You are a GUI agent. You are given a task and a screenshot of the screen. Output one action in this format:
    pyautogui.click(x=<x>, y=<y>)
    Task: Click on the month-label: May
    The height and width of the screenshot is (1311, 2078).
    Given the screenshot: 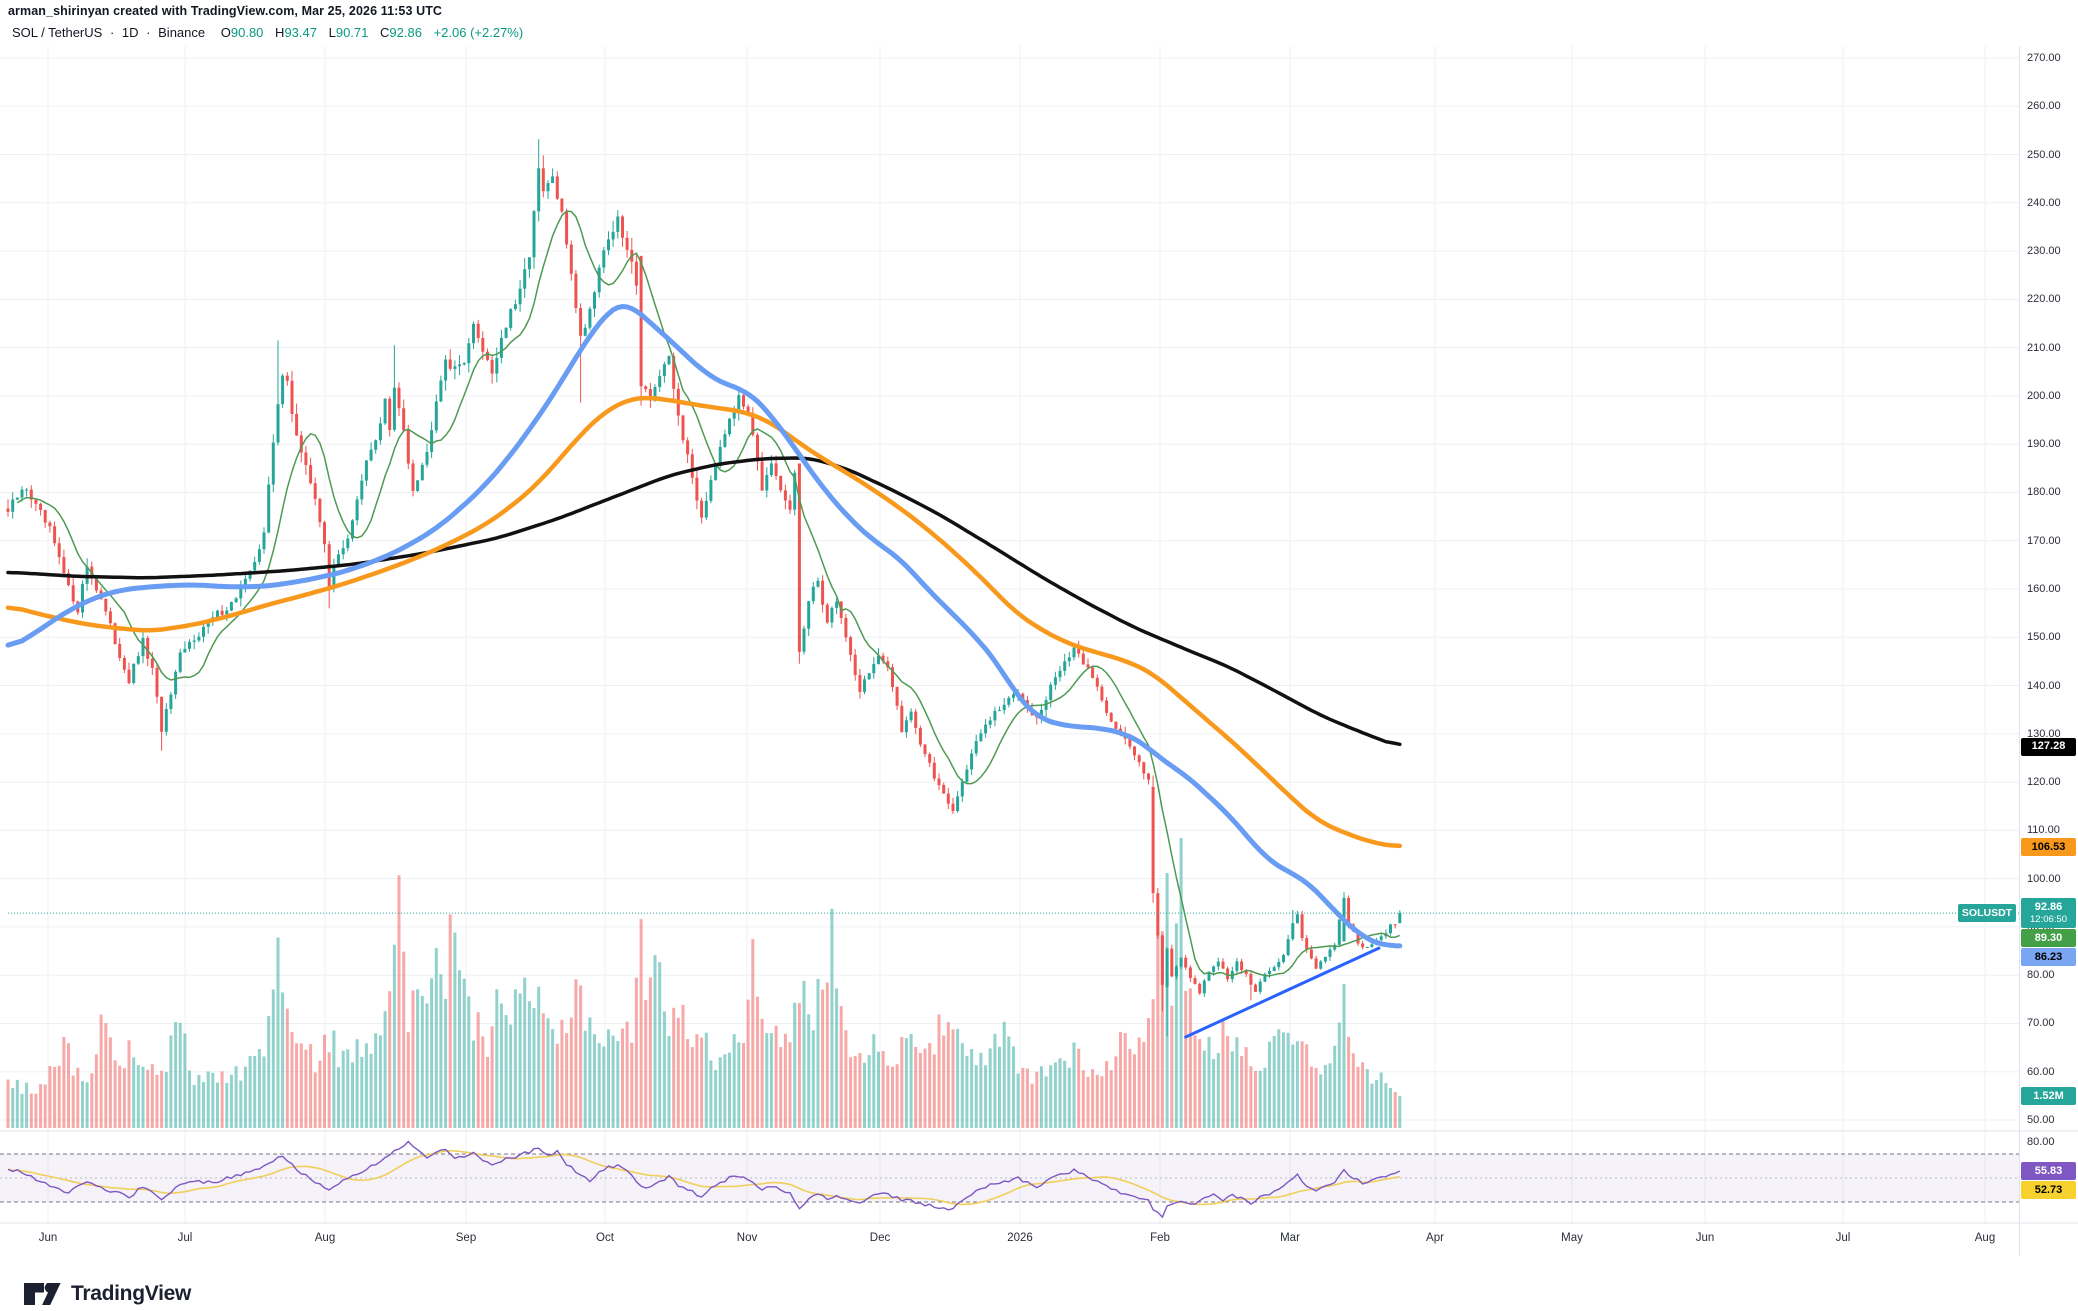 What is the action you would take?
    pyautogui.click(x=1572, y=1238)
    